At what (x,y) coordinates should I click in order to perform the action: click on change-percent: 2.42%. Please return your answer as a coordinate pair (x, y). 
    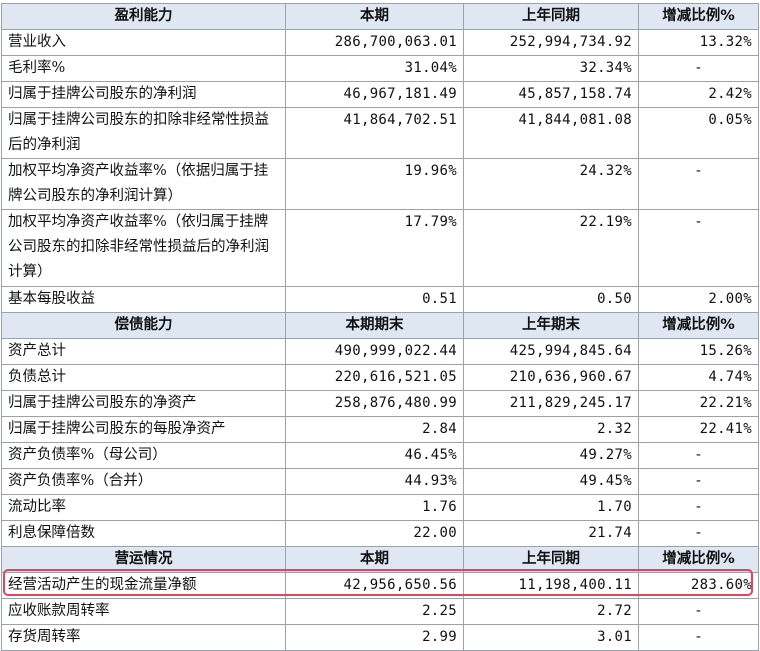
    Looking at the image, I should click on (698, 94).